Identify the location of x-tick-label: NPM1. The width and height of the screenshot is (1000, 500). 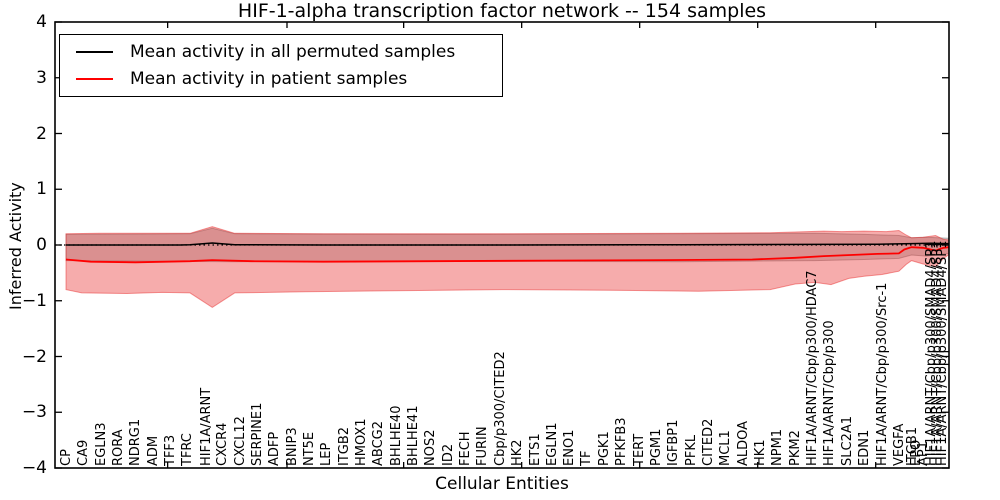
(778, 447).